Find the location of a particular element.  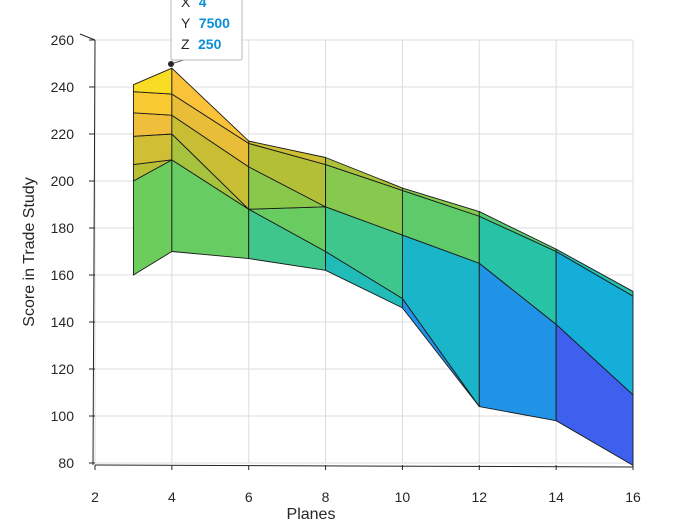

x-tick-label: 12 is located at coordinates (479, 497).